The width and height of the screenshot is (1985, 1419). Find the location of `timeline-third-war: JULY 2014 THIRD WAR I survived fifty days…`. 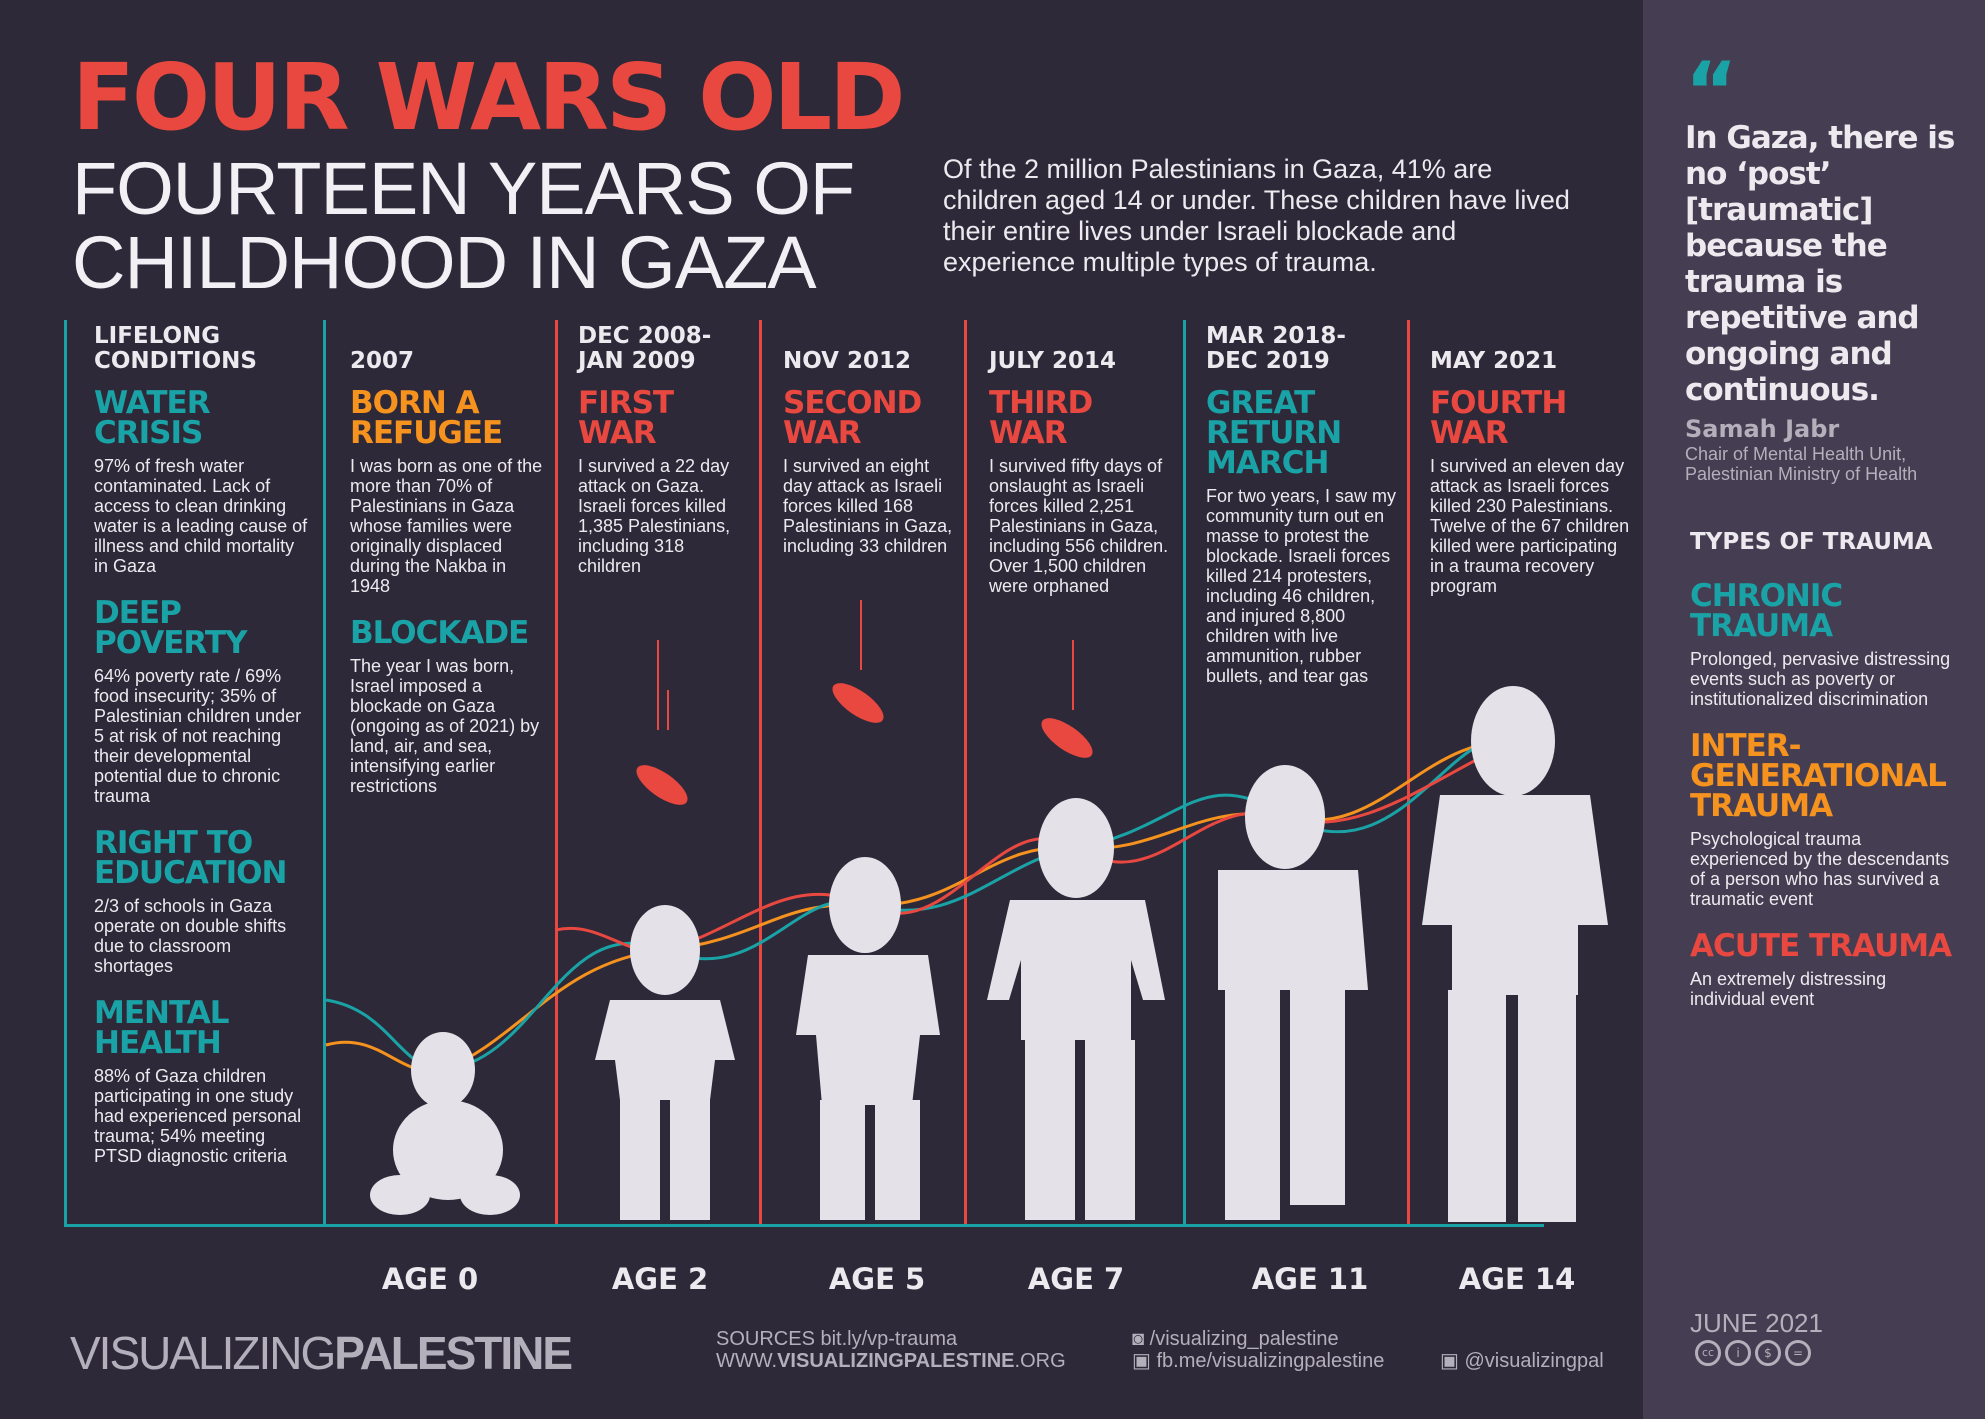

timeline-third-war: JULY 2014 THIRD WAR I survived fifty days… is located at coordinates (1079, 472).